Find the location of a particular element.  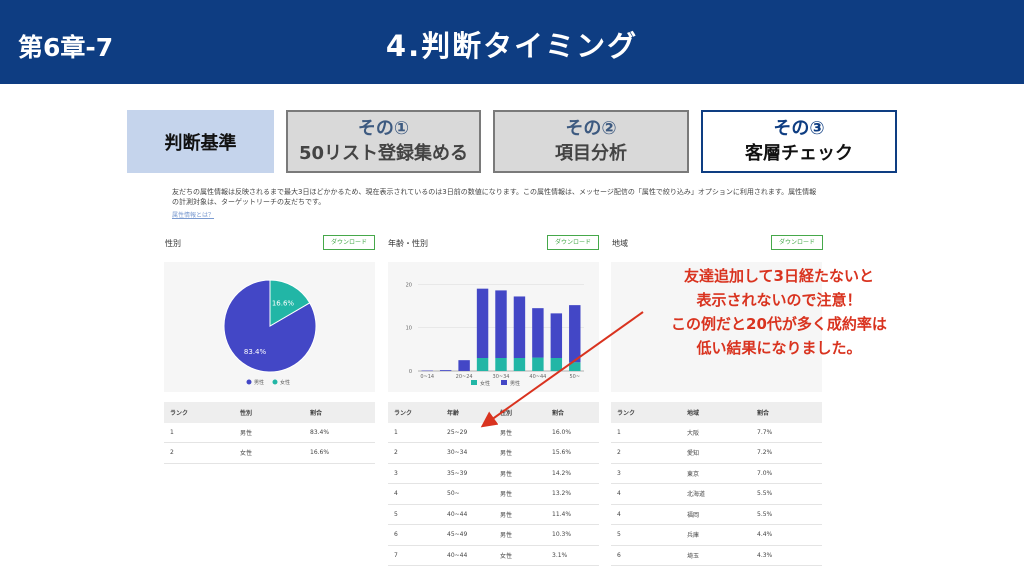

table-row: 2 30~34 男性 15.6% is located at coordinates (493, 453).